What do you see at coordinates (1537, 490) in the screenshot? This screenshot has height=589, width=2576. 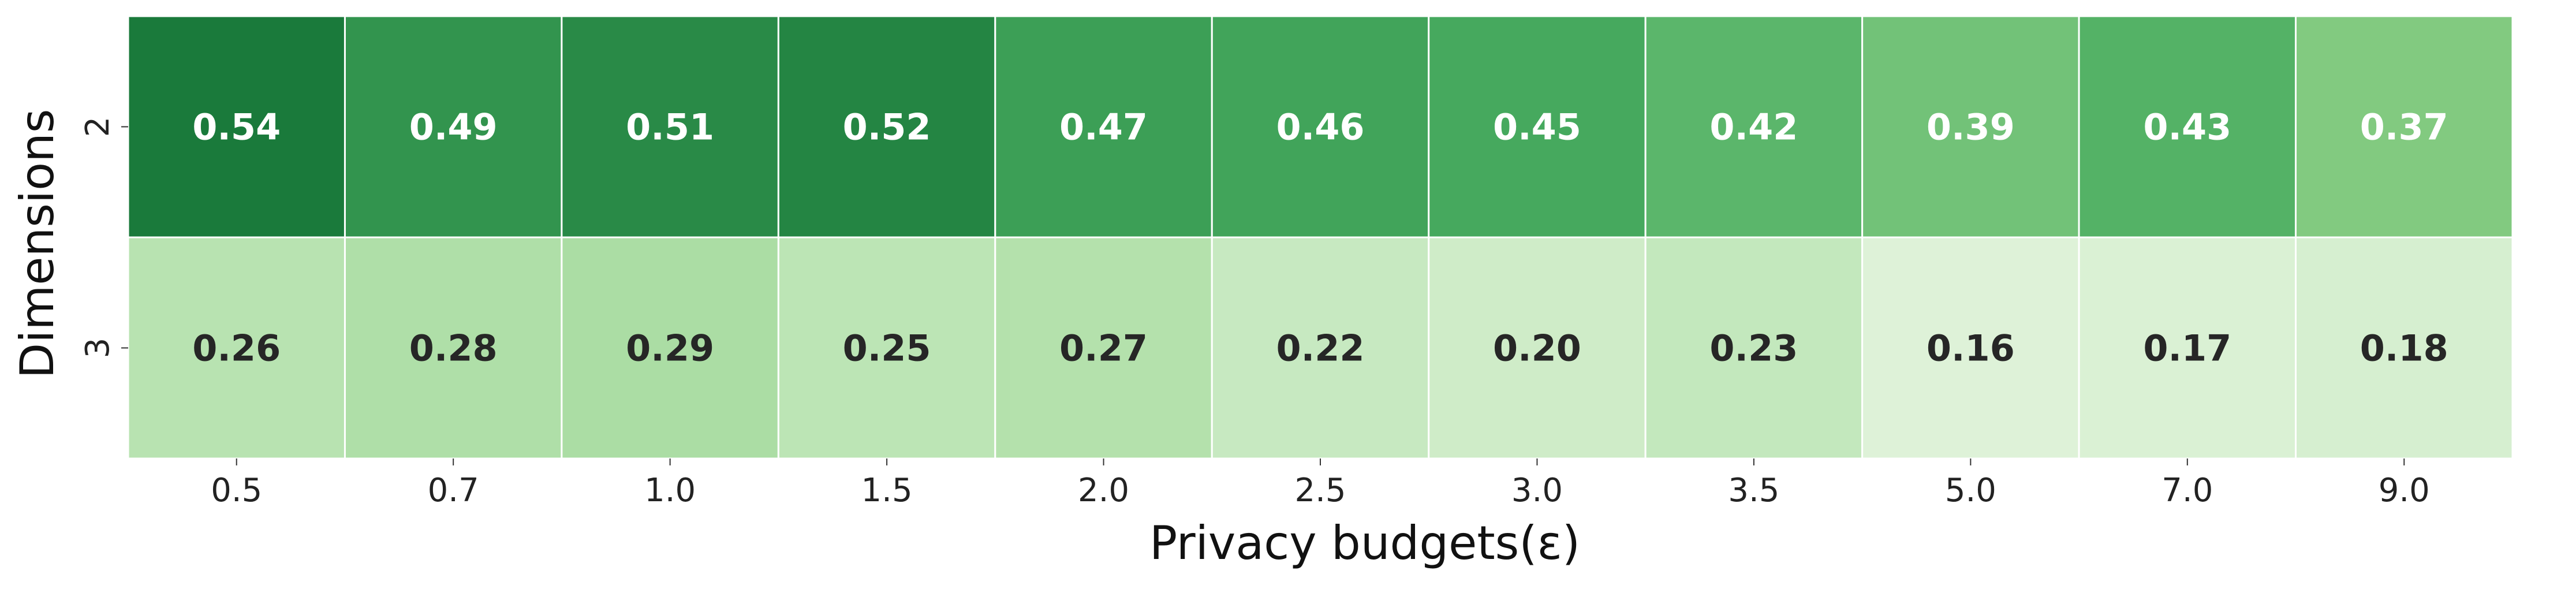 I see `x-tick-label-6: 3.0` at bounding box center [1537, 490].